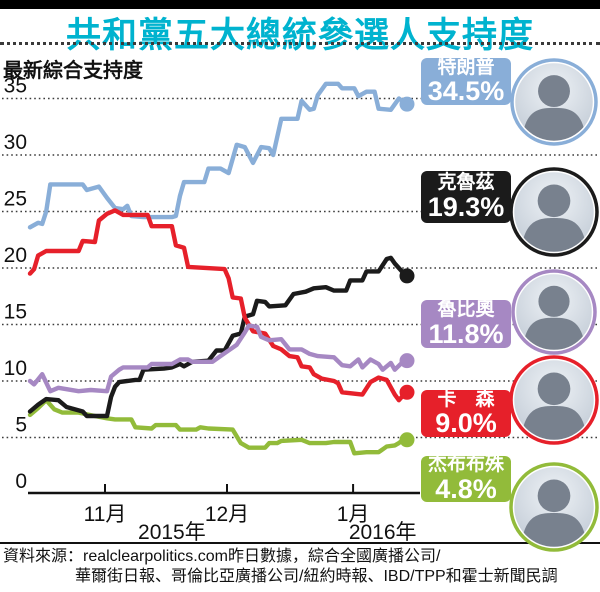 This screenshot has width=600, height=592. I want to click on end-dot-cruz, so click(407, 276).